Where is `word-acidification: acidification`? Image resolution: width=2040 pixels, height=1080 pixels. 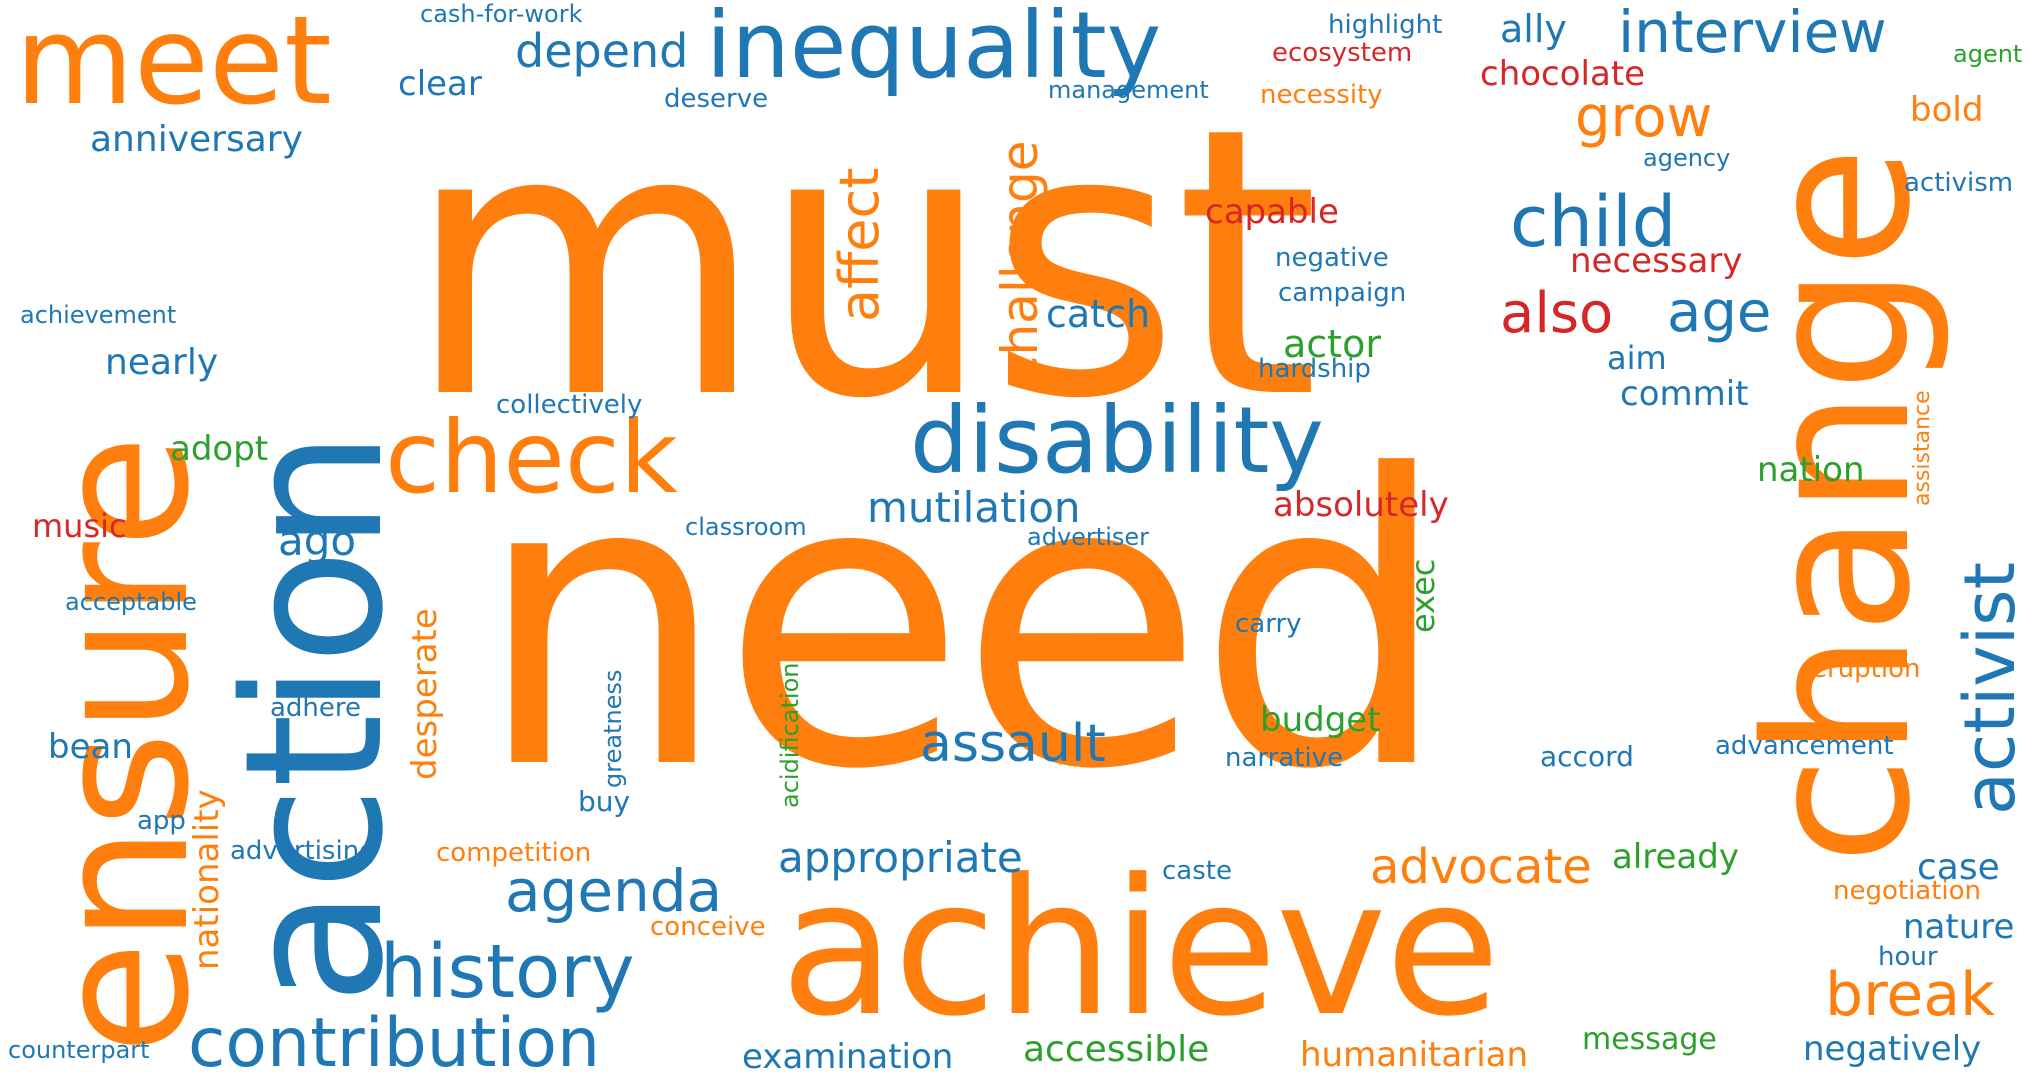
word-acidification: acidification is located at coordinates (790, 735).